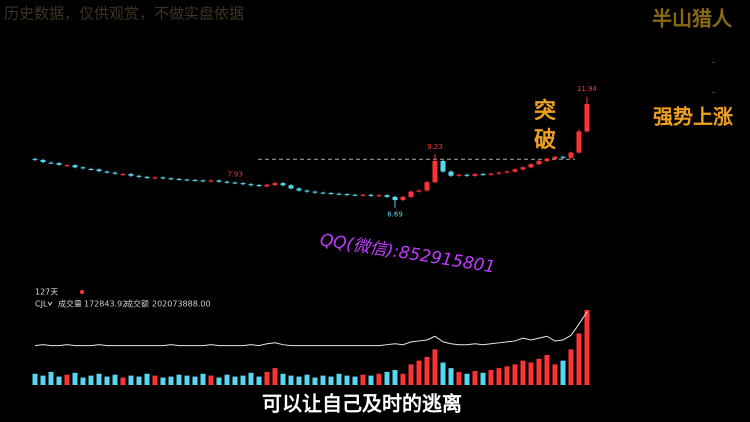  What do you see at coordinates (70, 304) in the screenshot?
I see `volume-label: 成交量` at bounding box center [70, 304].